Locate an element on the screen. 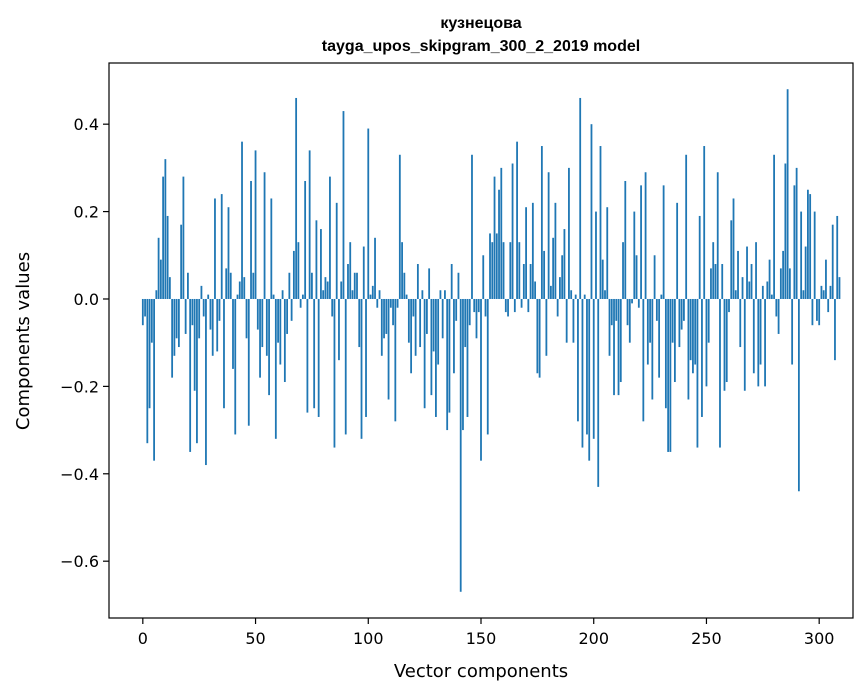  y-axis-ticks: −0.6 −0.4 −0.2 0.0 0.2 0.4 is located at coordinates (84, 343).